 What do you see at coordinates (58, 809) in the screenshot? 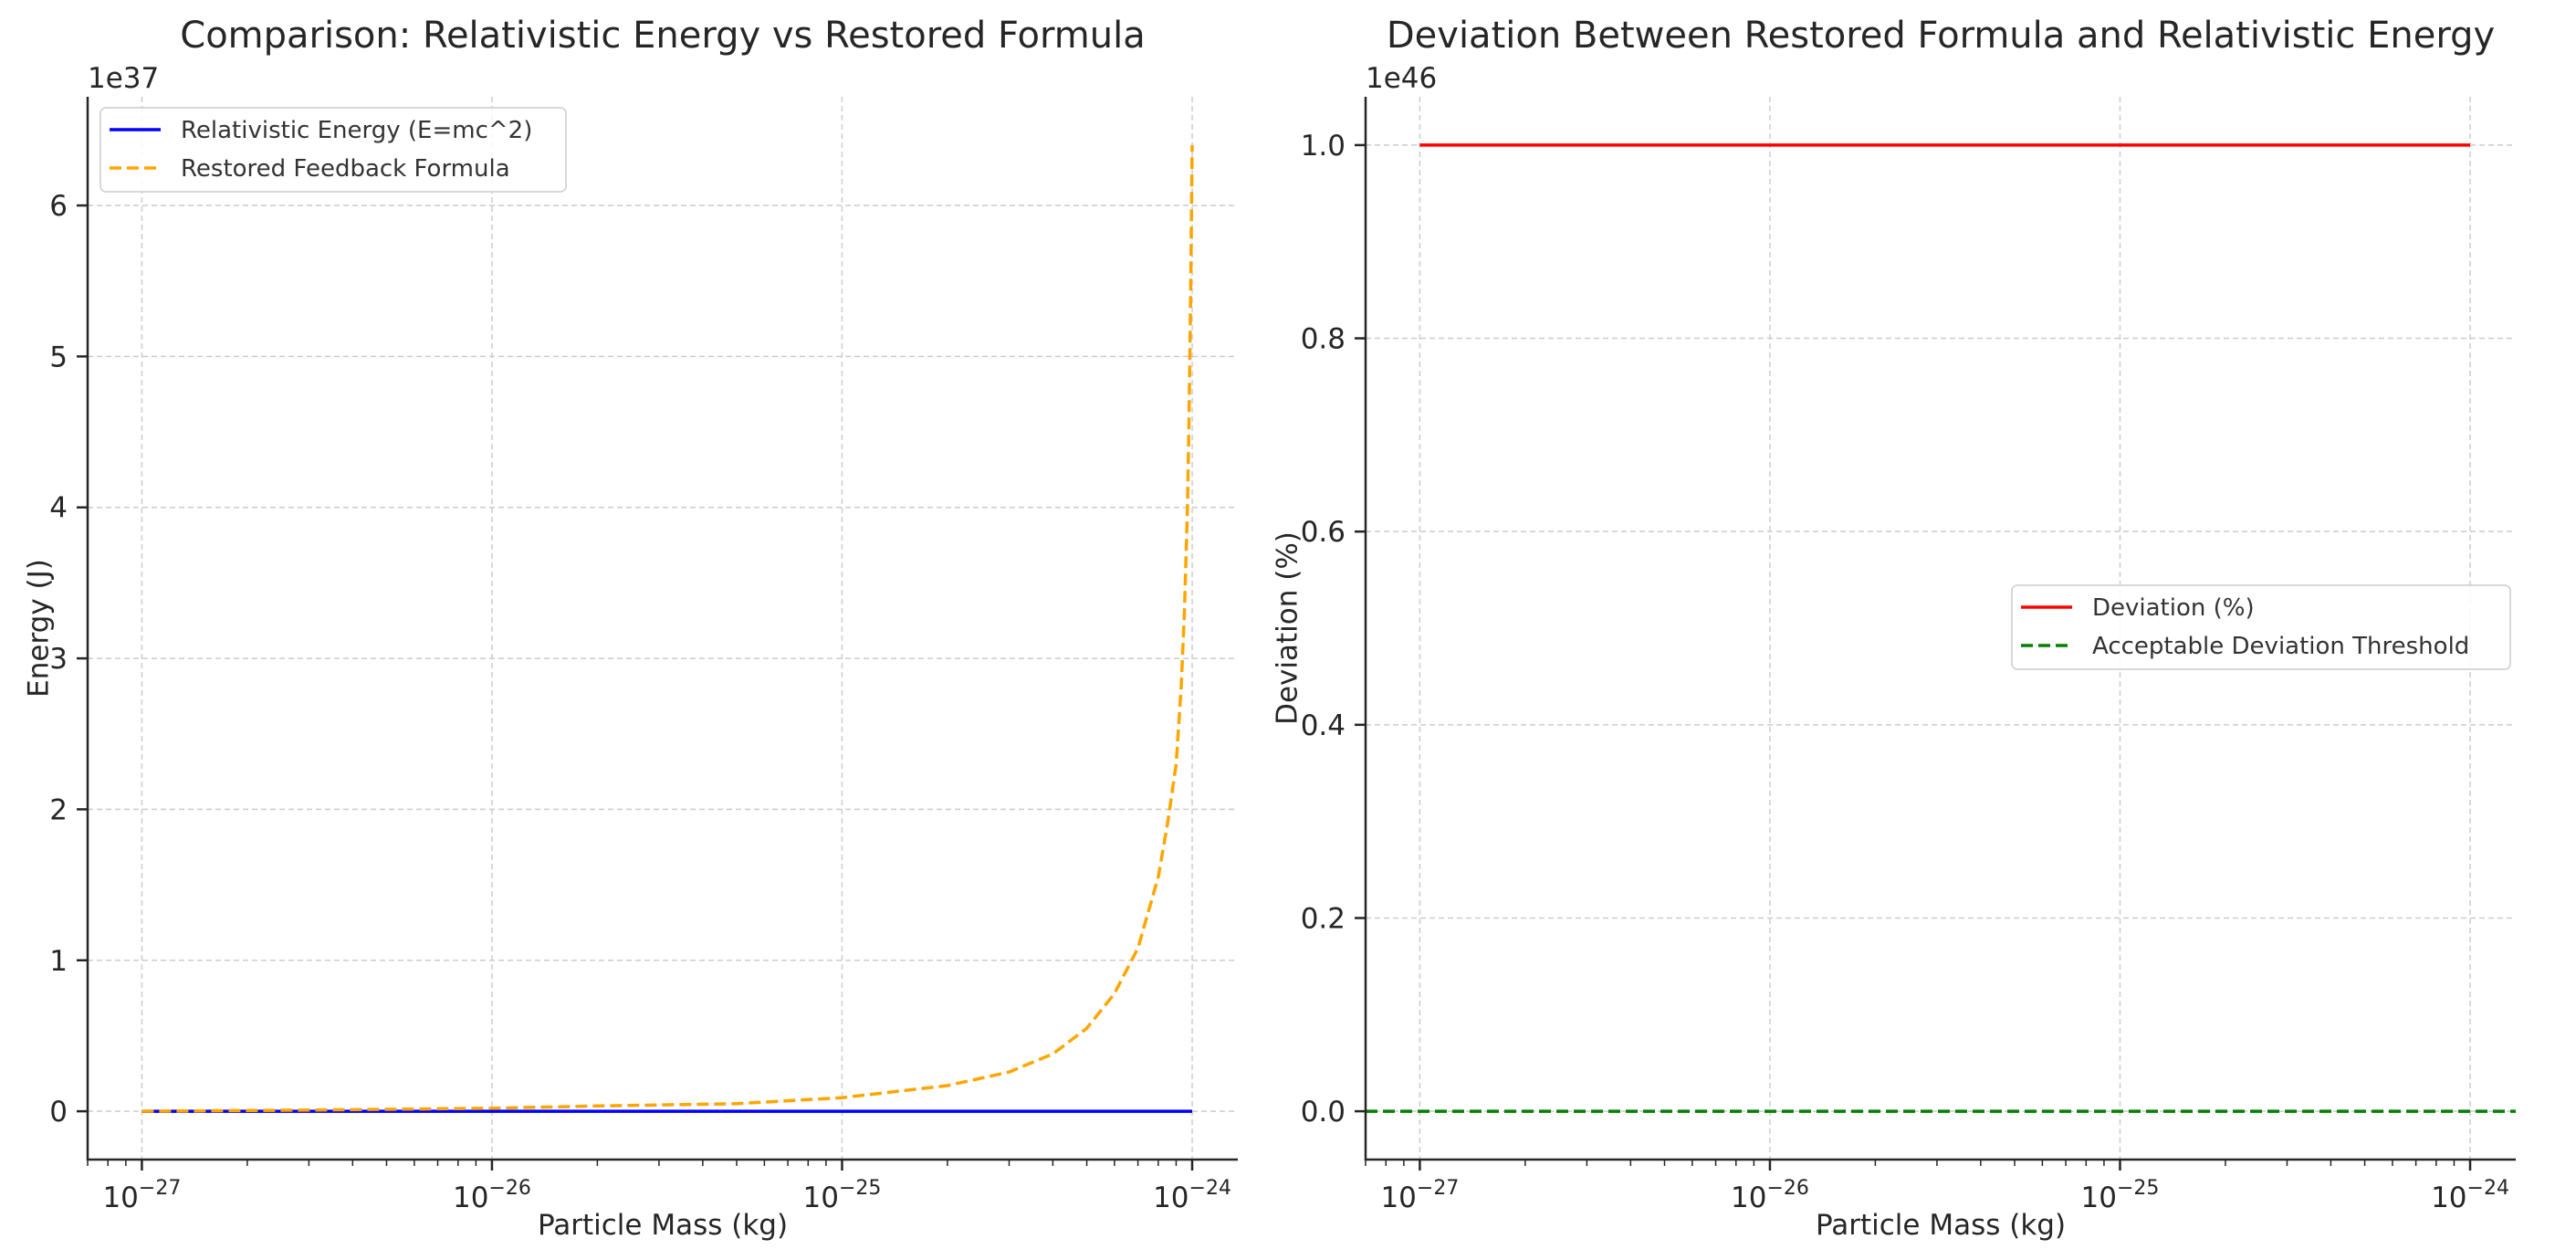
I see `y-tick-label: 2` at bounding box center [58, 809].